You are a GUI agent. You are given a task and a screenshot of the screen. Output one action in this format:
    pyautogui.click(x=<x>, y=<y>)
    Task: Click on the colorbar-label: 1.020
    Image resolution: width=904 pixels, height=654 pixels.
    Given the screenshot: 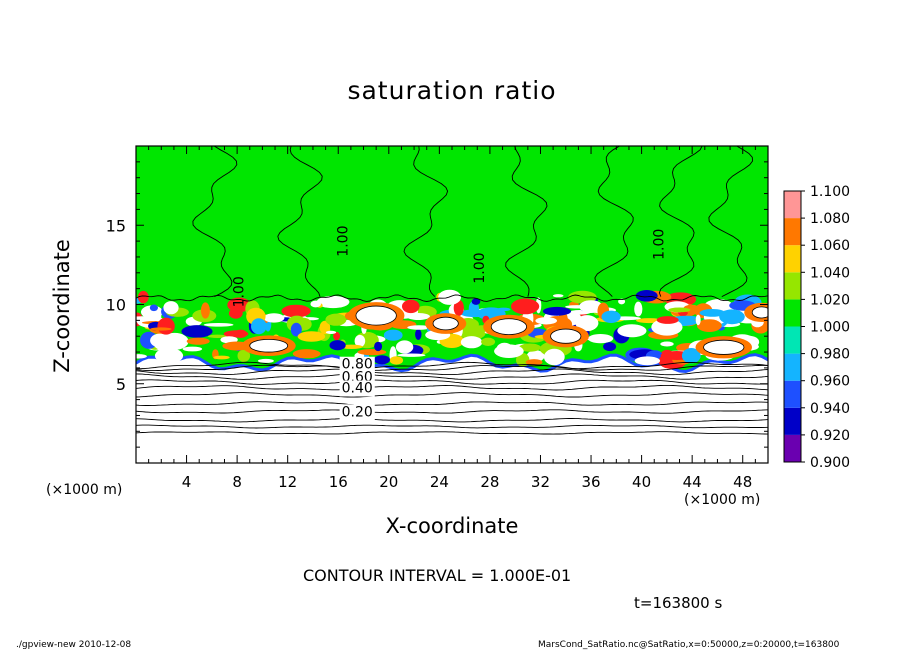 What is the action you would take?
    pyautogui.click(x=830, y=300)
    